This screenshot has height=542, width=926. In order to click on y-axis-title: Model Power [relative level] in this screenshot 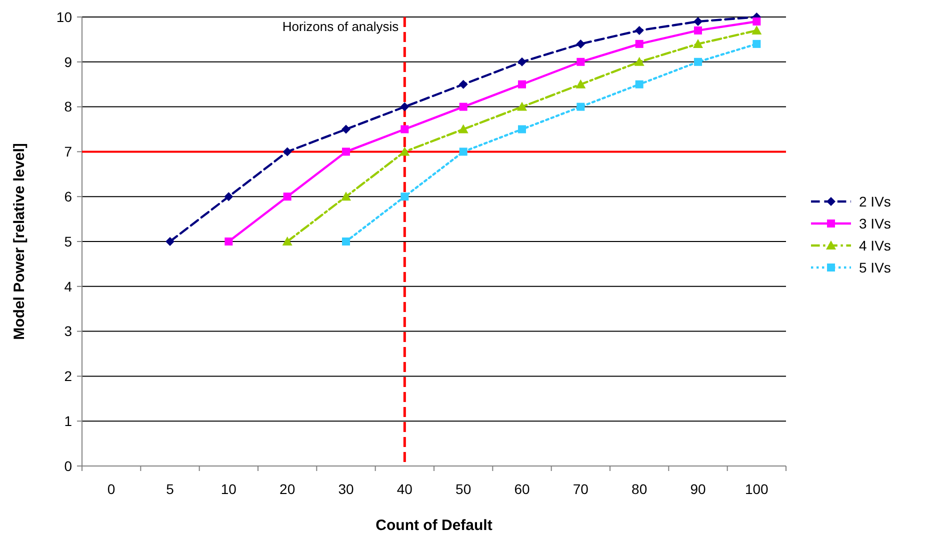, I will do `click(19, 241)`.